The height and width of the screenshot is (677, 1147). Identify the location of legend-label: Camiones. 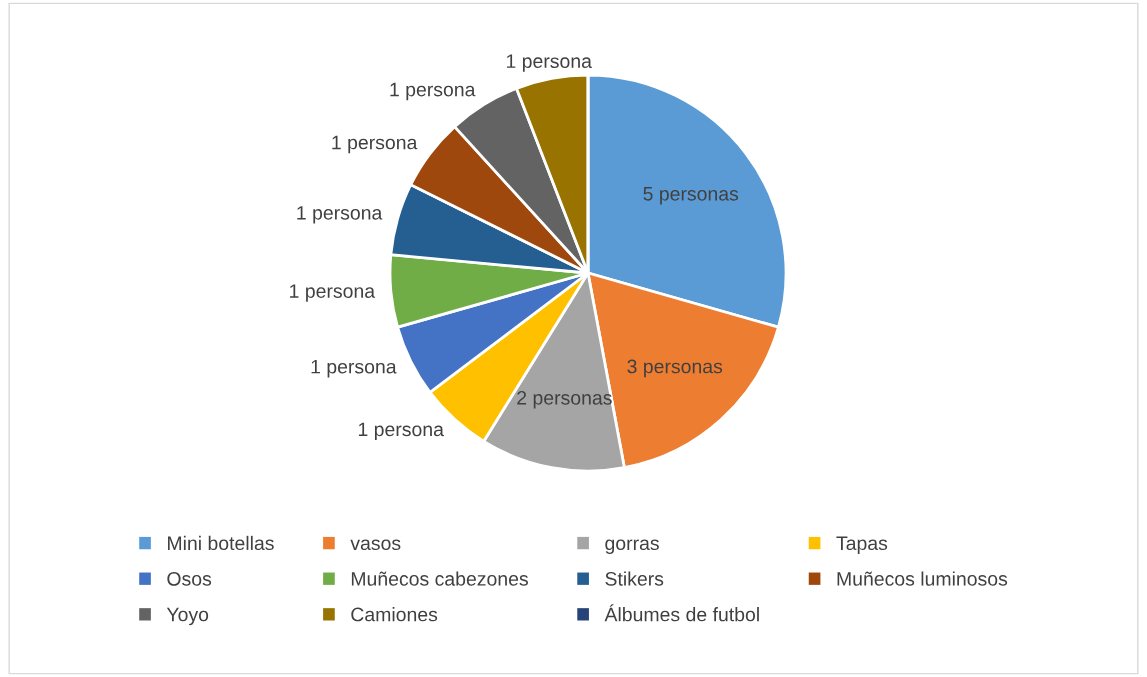
(394, 614).